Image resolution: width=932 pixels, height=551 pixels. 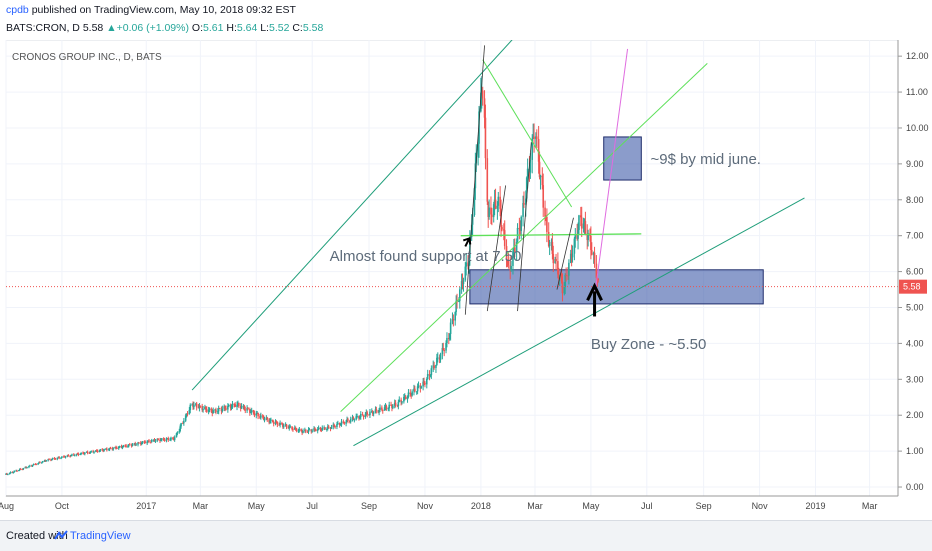 What do you see at coordinates (815, 506) in the screenshot?
I see `x-tick-label: 2019` at bounding box center [815, 506].